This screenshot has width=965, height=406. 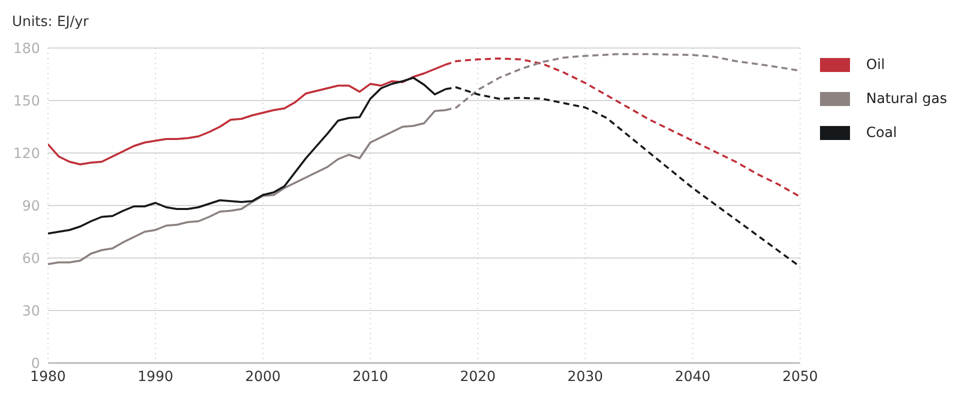 I want to click on x-tick-label: 2000, so click(x=263, y=376).